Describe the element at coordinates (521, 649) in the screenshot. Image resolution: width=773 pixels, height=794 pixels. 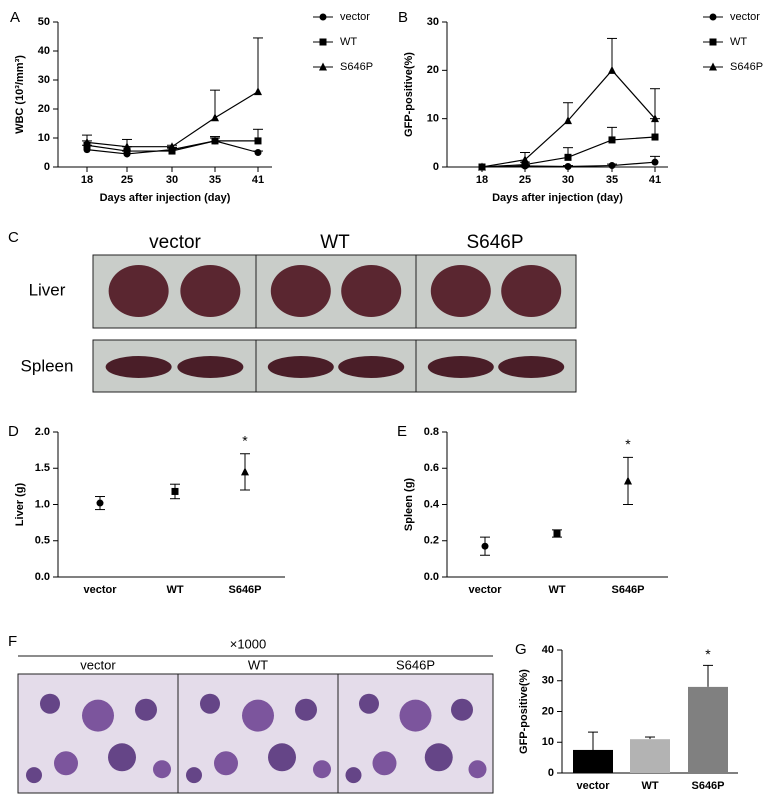
I see `panel-label: G` at that location.